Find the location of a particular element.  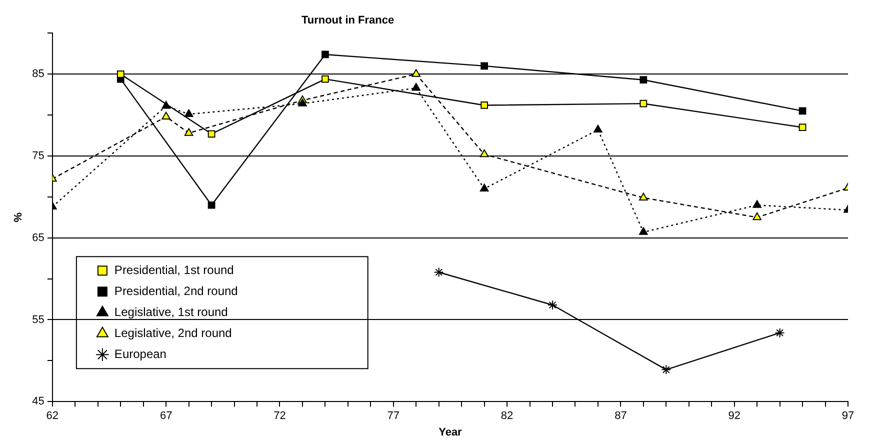

y-tick-label: 45 is located at coordinates (38, 402).